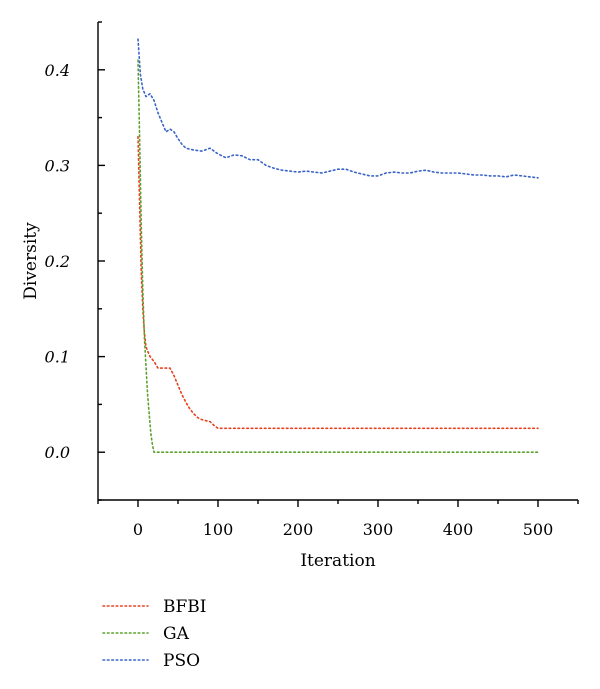 The image size is (600, 689). I want to click on legend-label-pso: PSO, so click(181, 661).